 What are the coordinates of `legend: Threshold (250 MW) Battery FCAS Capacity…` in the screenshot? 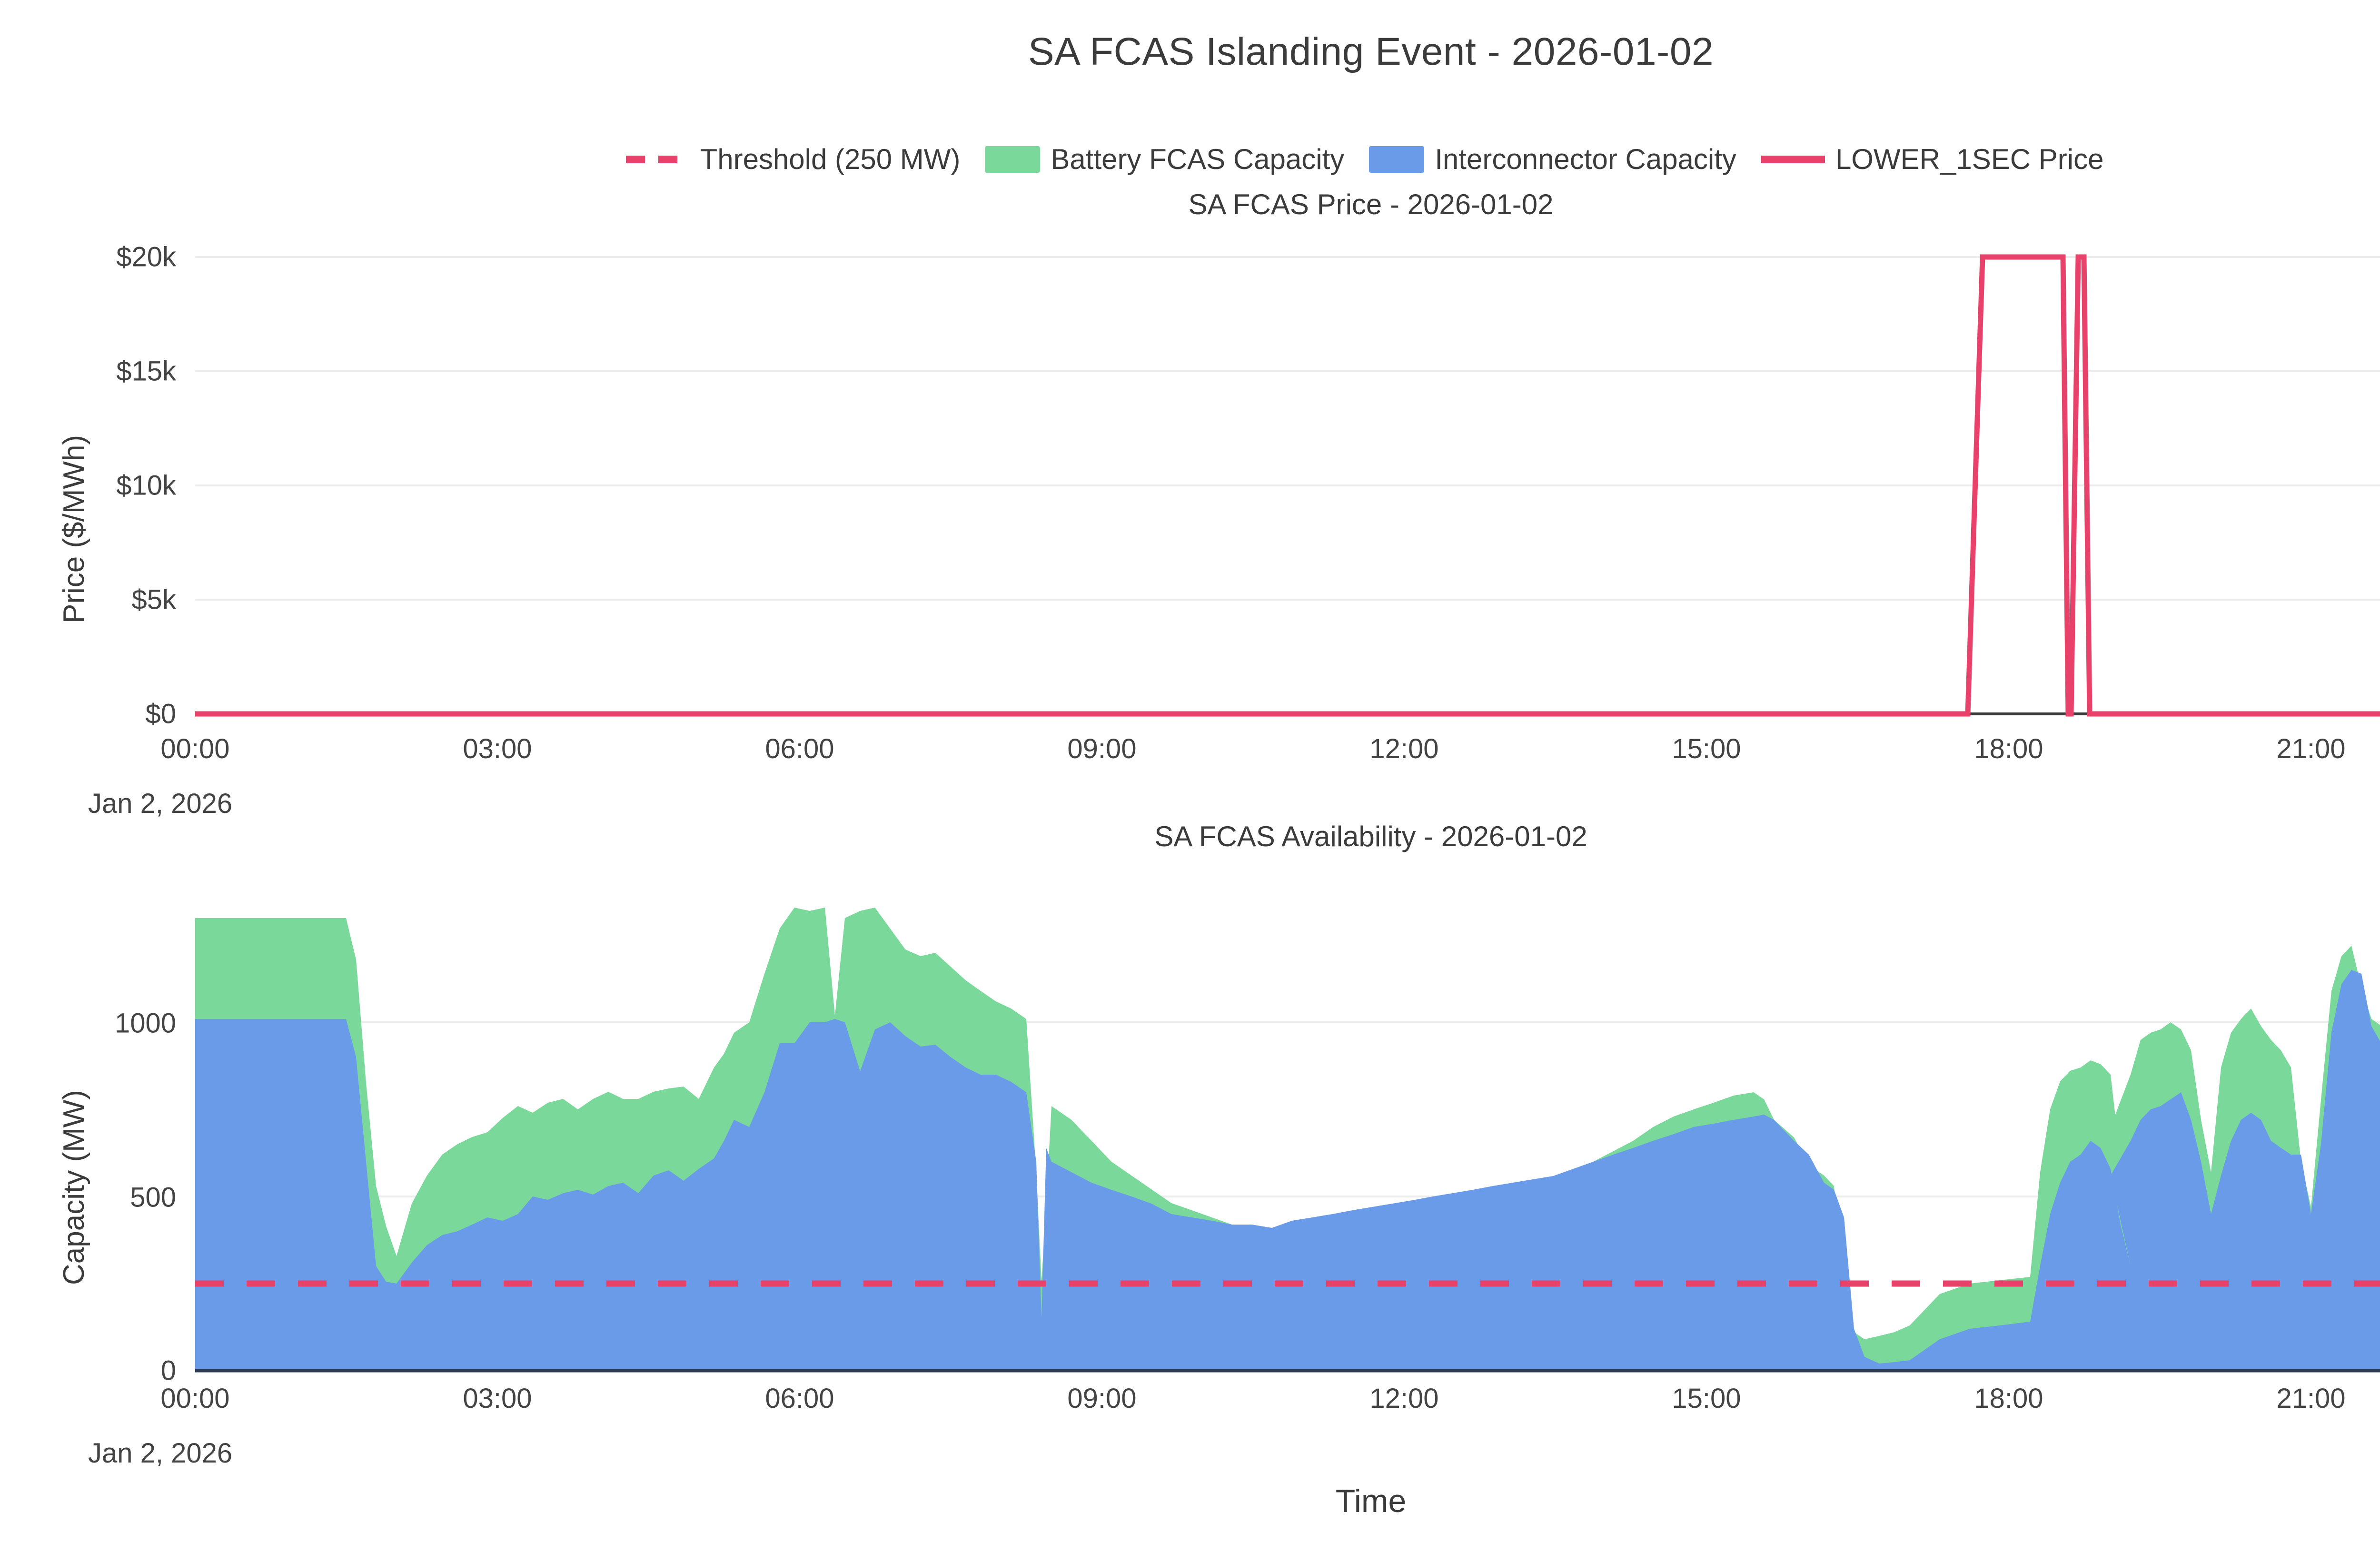 It's located at (1190, 159).